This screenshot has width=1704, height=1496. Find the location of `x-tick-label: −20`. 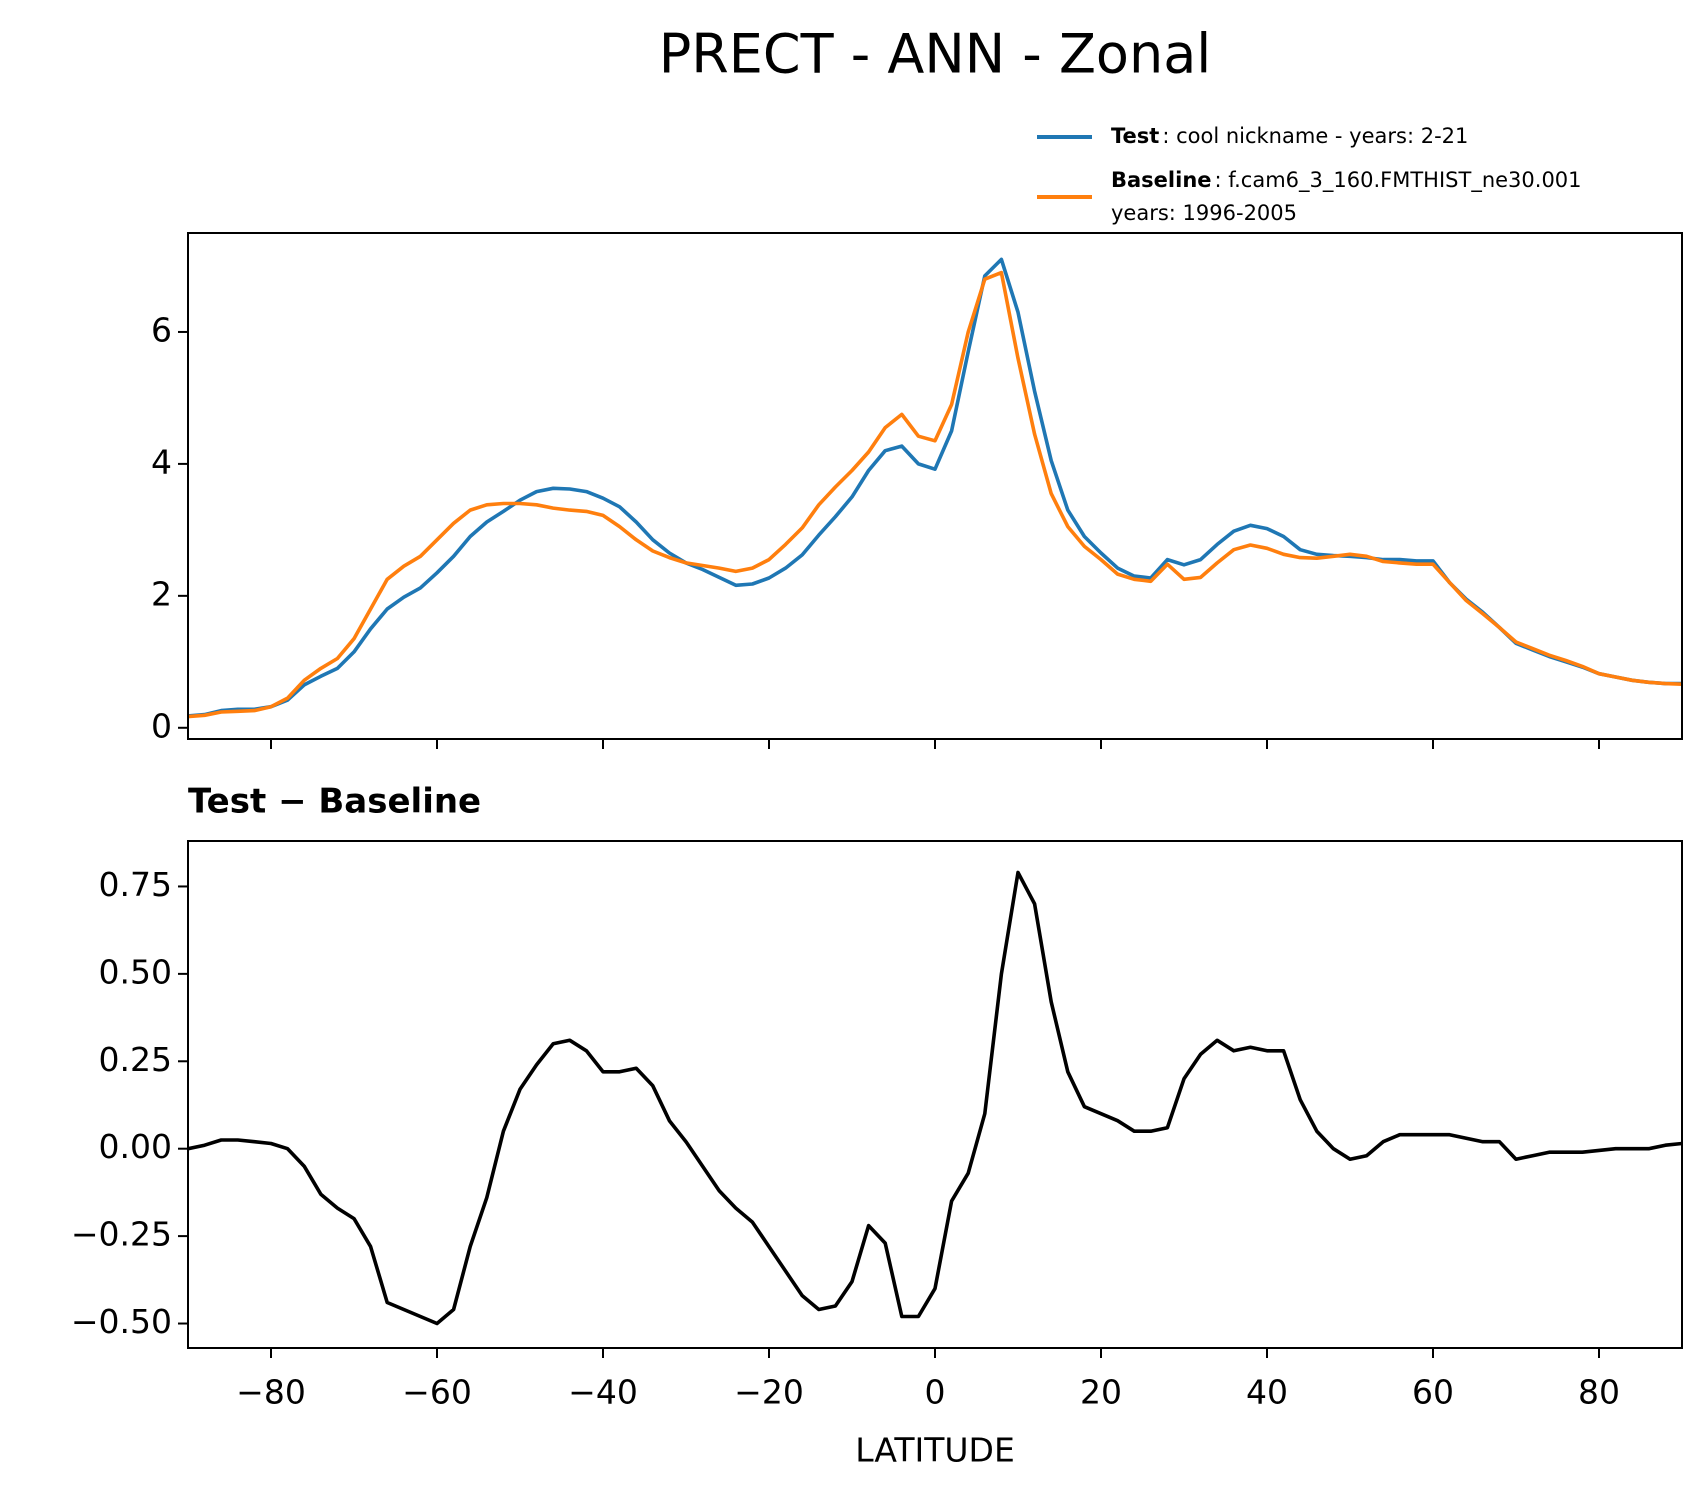

x-tick-label: −20 is located at coordinates (769, 1392).